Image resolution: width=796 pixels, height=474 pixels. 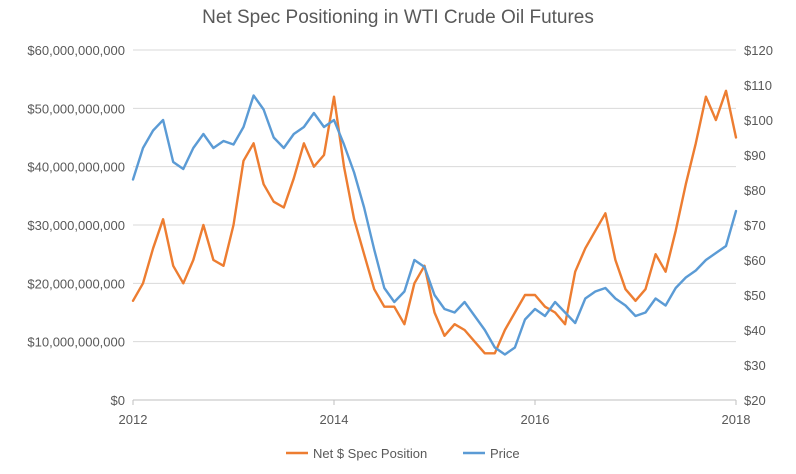 What do you see at coordinates (76, 108) in the screenshot?
I see `y-left-tick-label: $50,000,000,000` at bounding box center [76, 108].